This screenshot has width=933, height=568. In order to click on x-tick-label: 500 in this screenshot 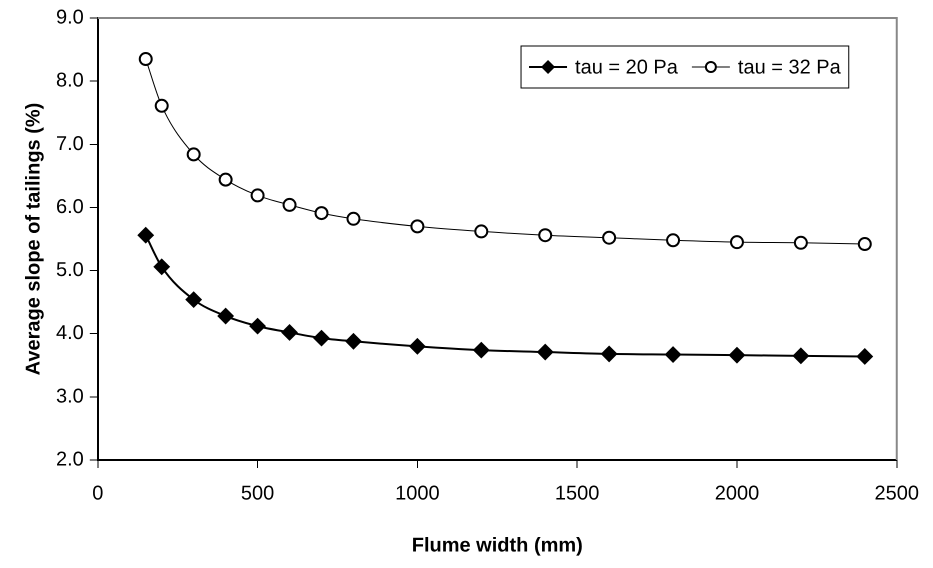, I will do `click(257, 493)`.